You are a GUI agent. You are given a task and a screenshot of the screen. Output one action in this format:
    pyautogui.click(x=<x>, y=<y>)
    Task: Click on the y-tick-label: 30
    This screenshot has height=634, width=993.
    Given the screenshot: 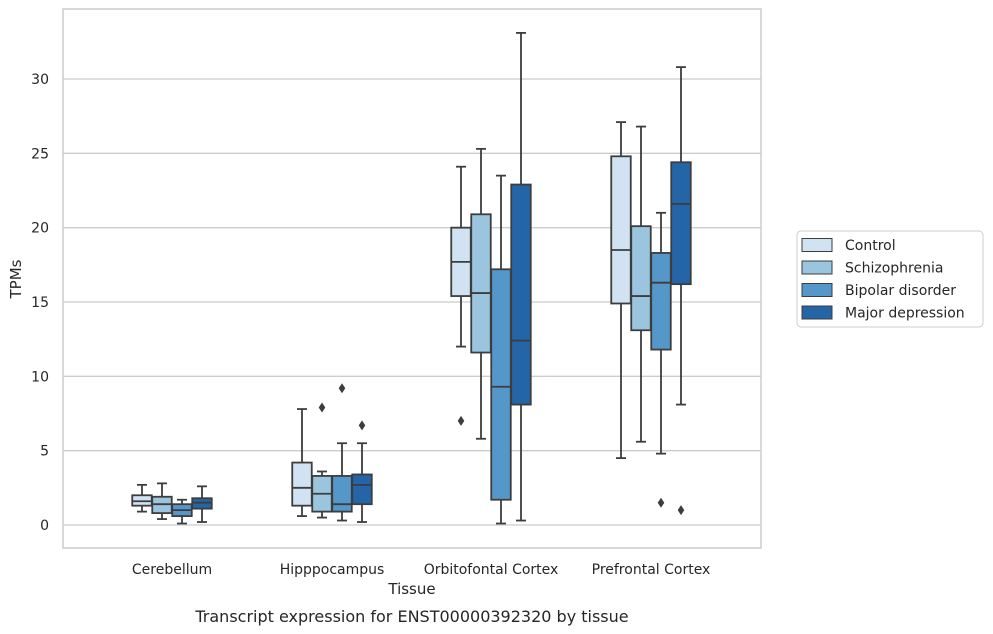 What is the action you would take?
    pyautogui.click(x=40, y=80)
    